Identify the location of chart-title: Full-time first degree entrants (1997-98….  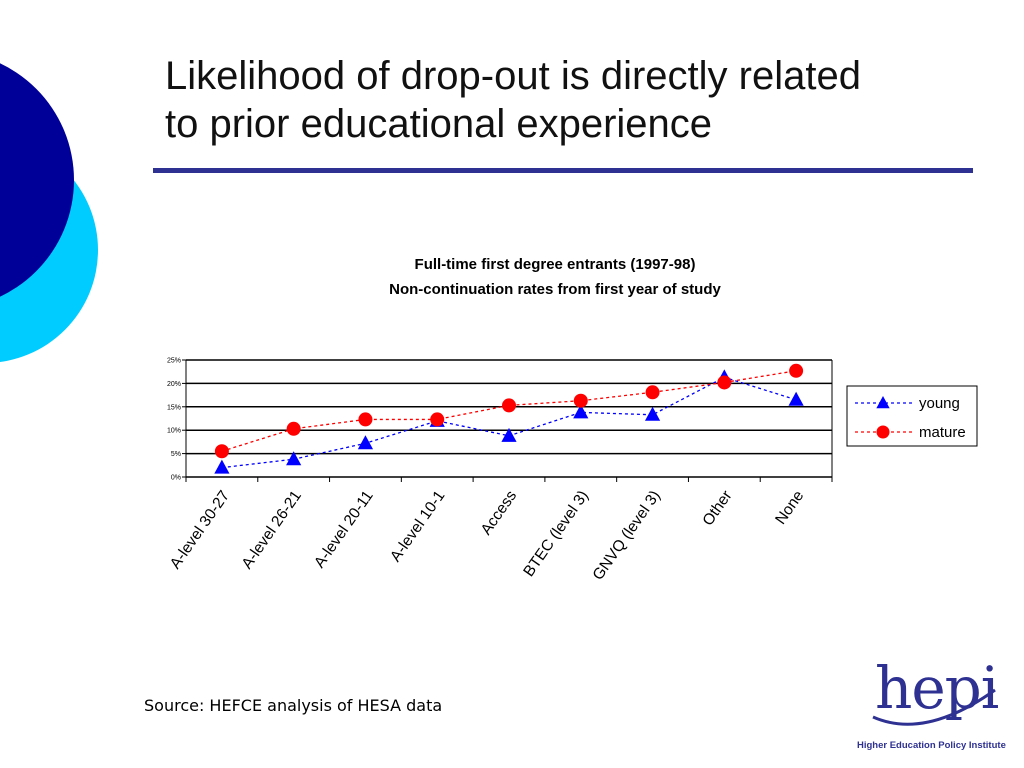
(555, 264).